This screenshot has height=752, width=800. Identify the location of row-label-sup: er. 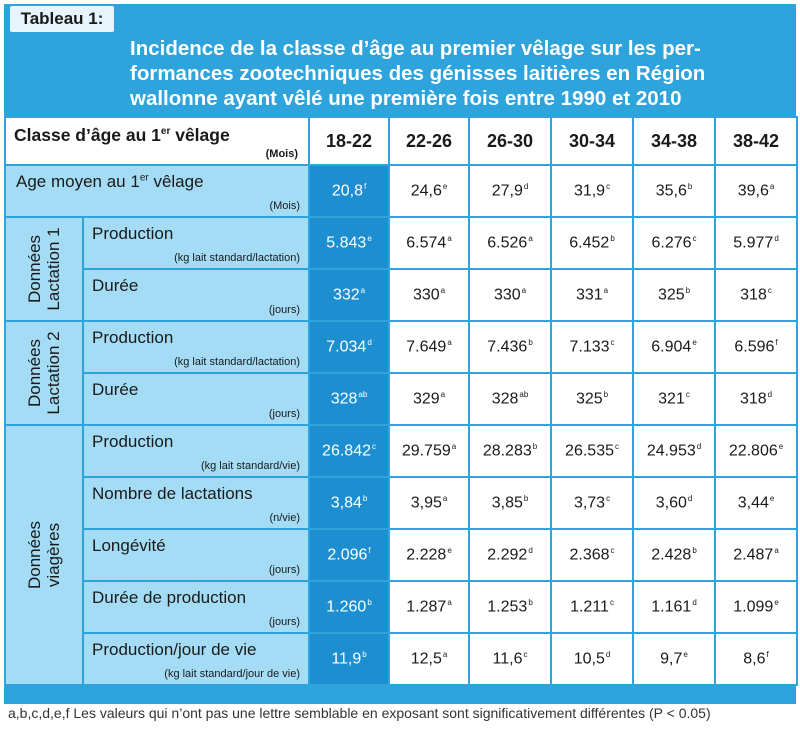
(144, 178).